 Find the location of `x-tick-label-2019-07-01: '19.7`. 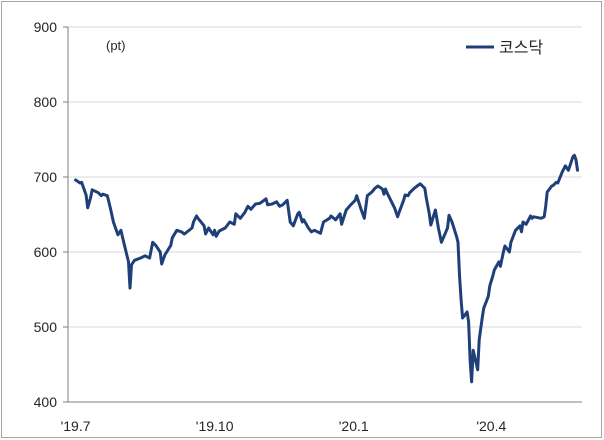

x-tick-label-2019-07-01: '19.7 is located at coordinates (76, 426).